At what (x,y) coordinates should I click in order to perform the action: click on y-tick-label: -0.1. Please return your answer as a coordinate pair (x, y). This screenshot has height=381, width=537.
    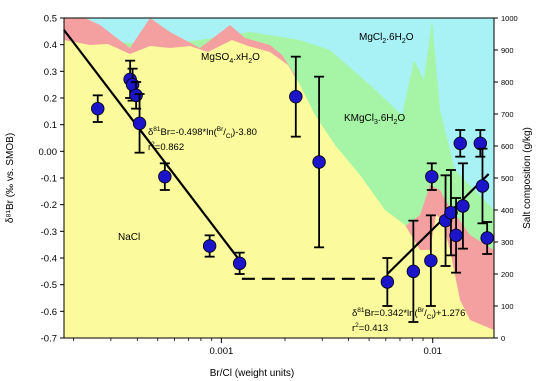
    Looking at the image, I should click on (49, 179).